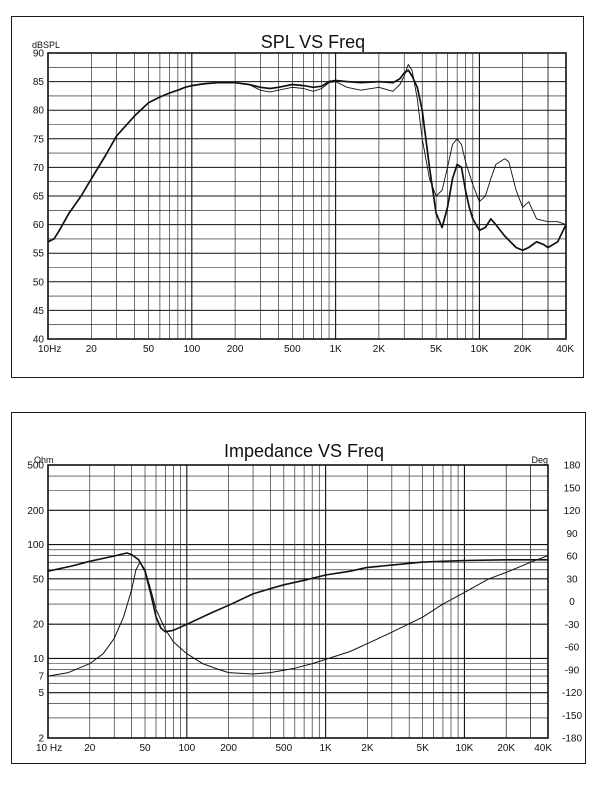 Image resolution: width=594 pixels, height=788 pixels. What do you see at coordinates (39, 254) in the screenshot?
I see `y-tick-label: 55` at bounding box center [39, 254].